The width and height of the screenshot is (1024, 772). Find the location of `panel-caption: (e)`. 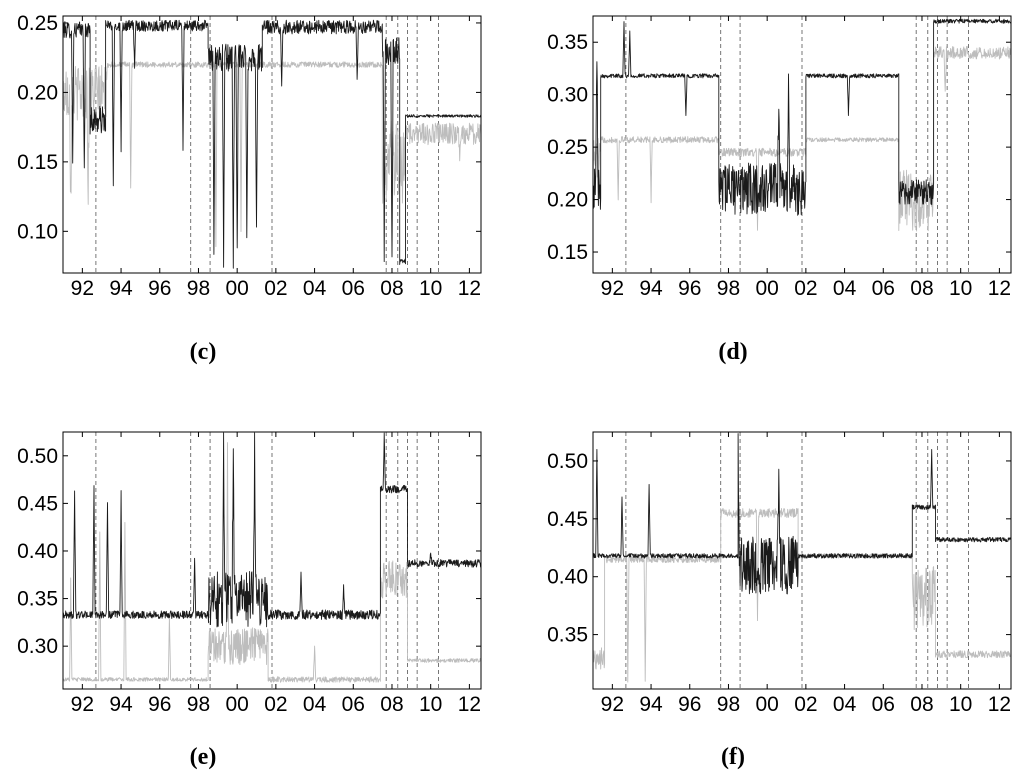

panel-caption: (e) is located at coordinates (203, 757).